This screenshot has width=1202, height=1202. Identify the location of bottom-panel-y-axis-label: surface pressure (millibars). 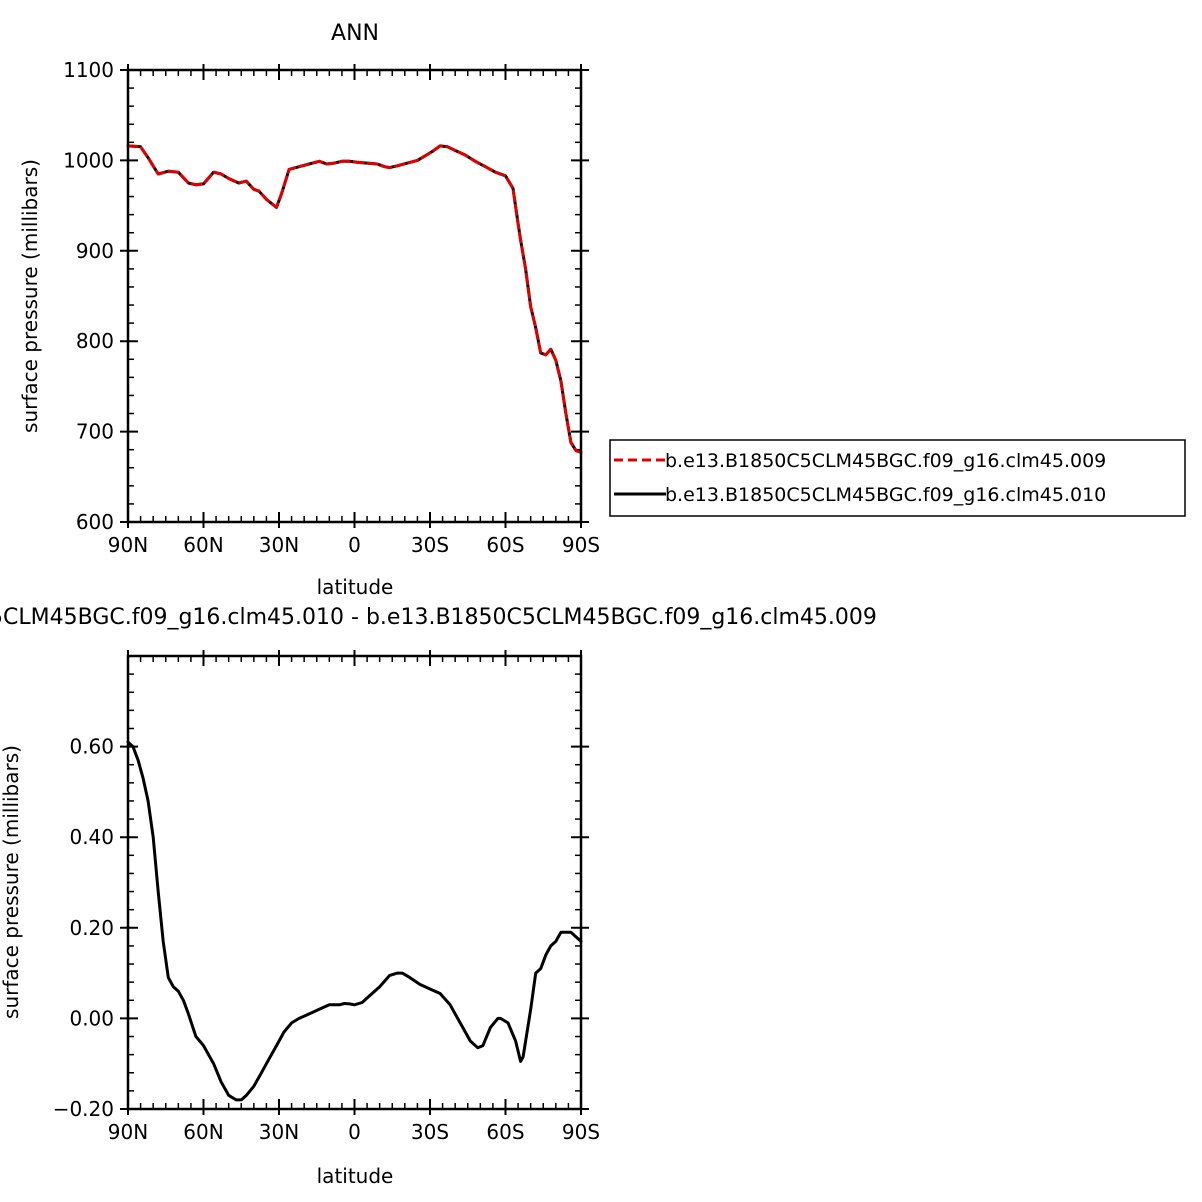
(11, 882).